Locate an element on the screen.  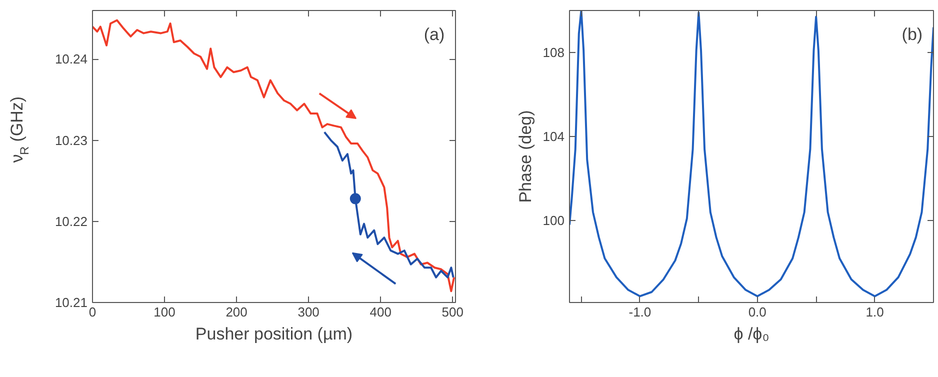
y-tick-label: 108 is located at coordinates (553, 52).